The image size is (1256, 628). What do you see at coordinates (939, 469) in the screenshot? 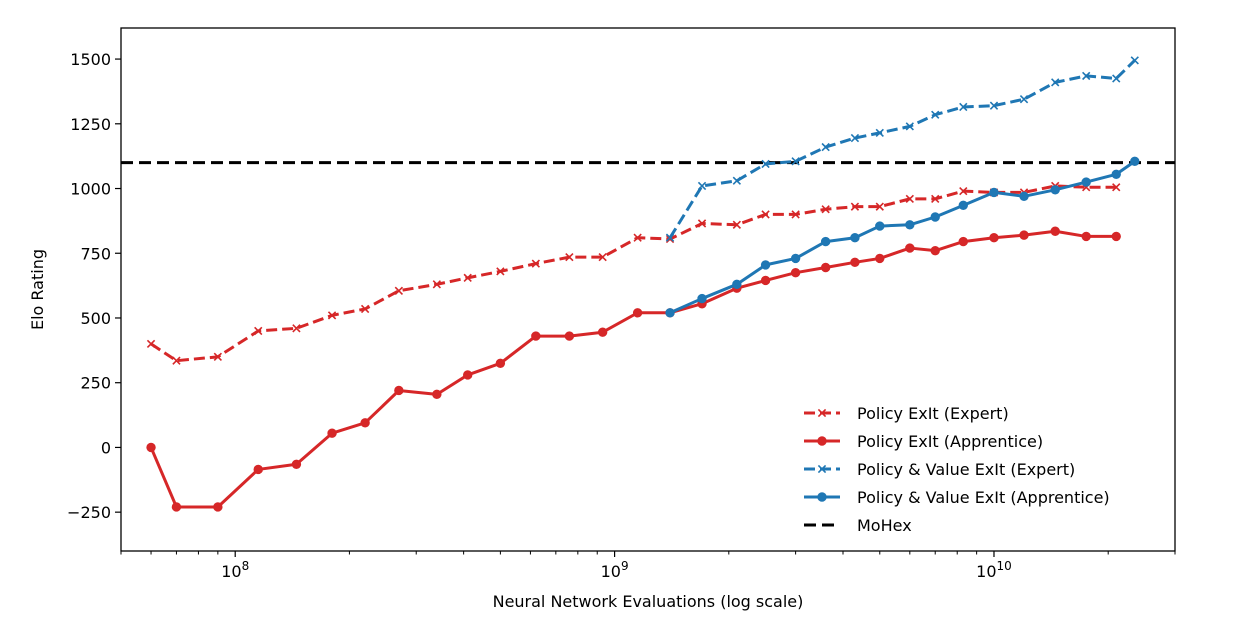
I see `legend-entry: Policy & Value ExIt (Expert)` at bounding box center [939, 469].